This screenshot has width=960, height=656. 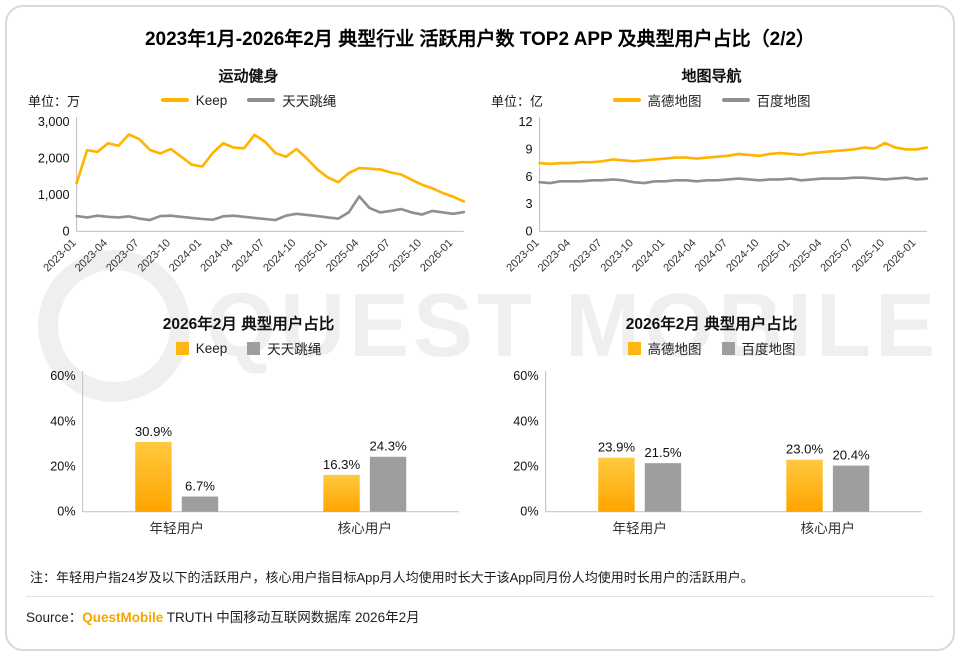 I want to click on svg-text: 20.4%, so click(x=851, y=455).